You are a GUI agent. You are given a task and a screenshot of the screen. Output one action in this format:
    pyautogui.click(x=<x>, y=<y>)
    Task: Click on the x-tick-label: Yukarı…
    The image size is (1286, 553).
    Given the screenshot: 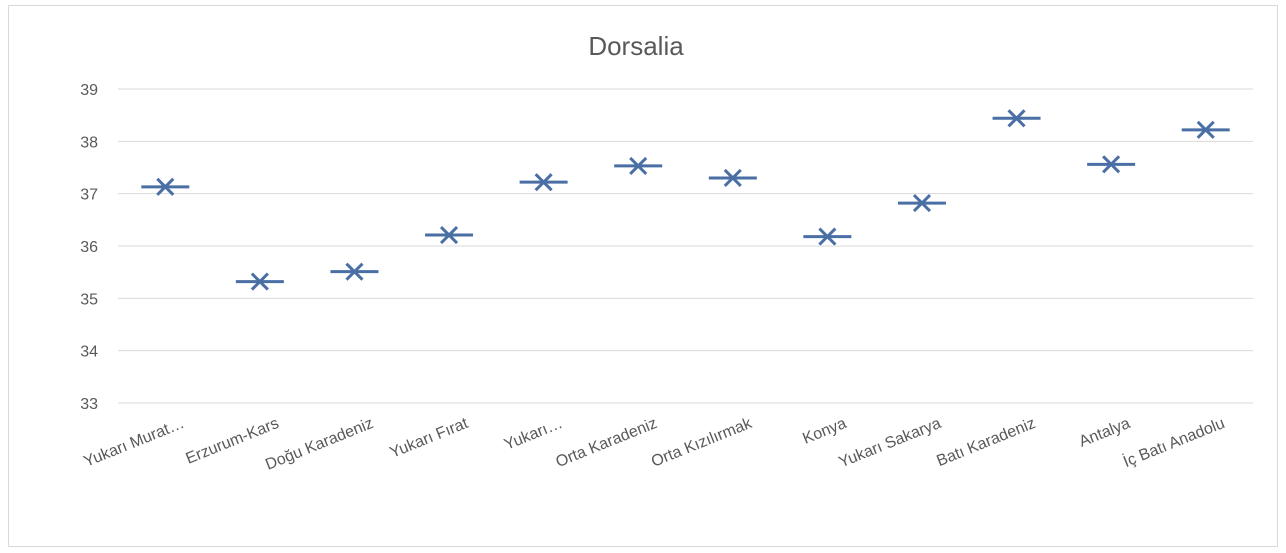 What is the action you would take?
    pyautogui.click(x=533, y=434)
    